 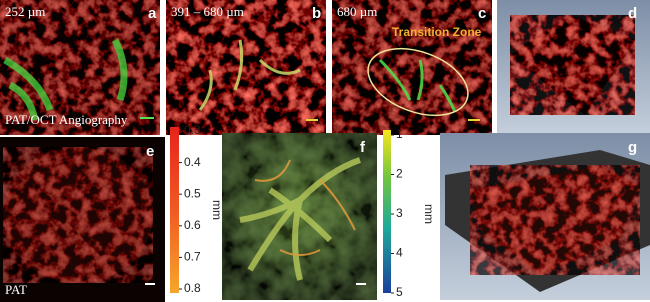 What do you see at coordinates (25, 11) in the screenshot?
I see `panel-caption: 252 µm` at bounding box center [25, 11].